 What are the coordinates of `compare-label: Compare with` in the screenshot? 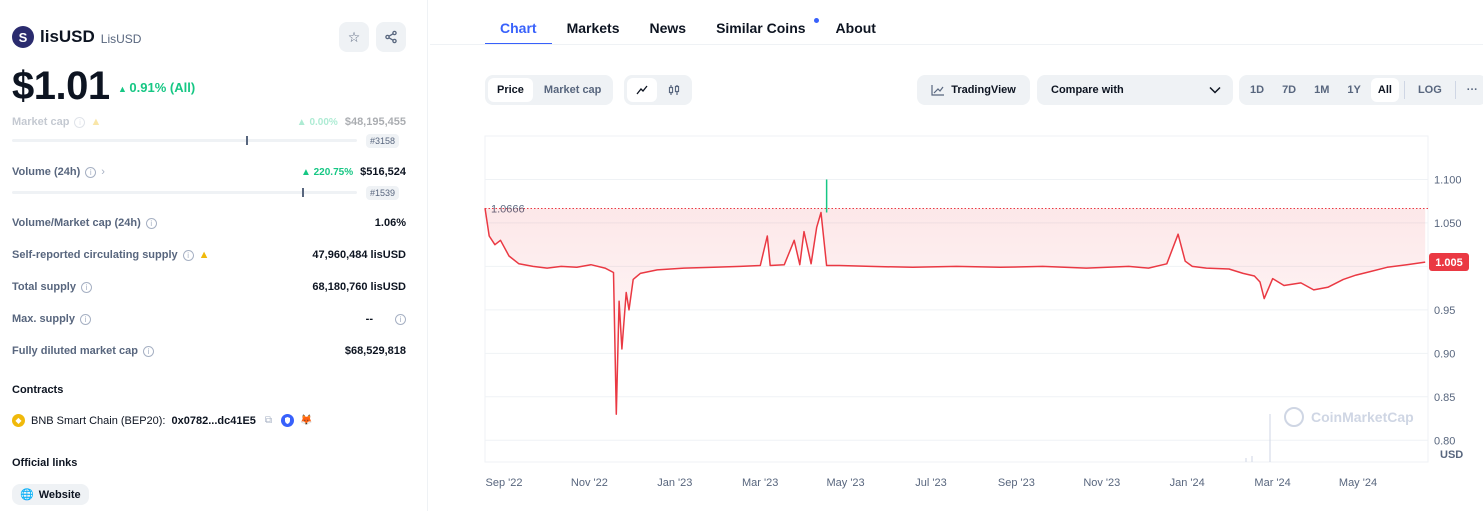 It's located at (1087, 90).